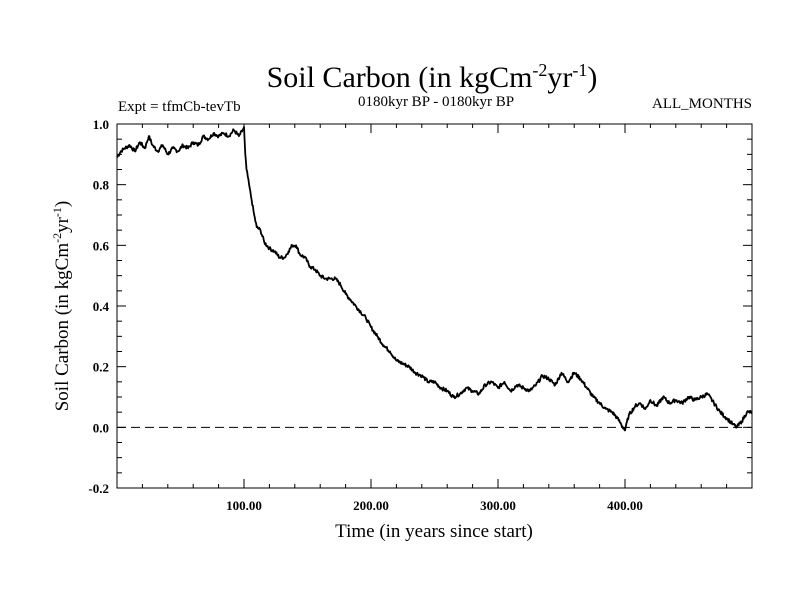 The width and height of the screenshot is (800, 600). What do you see at coordinates (61, 306) in the screenshot?
I see `y-axis-title: Soil Carbon (in kgCm-2yr-1)` at bounding box center [61, 306].